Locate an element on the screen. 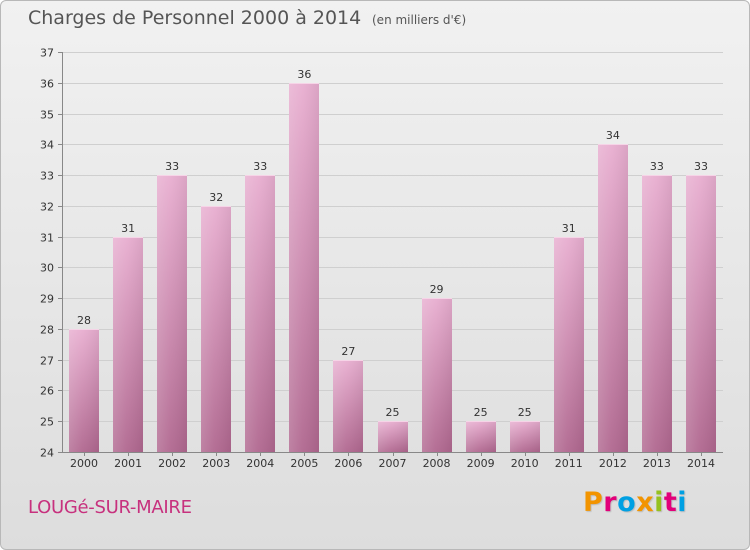 Image resolution: width=750 pixels, height=550 pixels. y-tick-label: 30 is located at coordinates (47, 268).